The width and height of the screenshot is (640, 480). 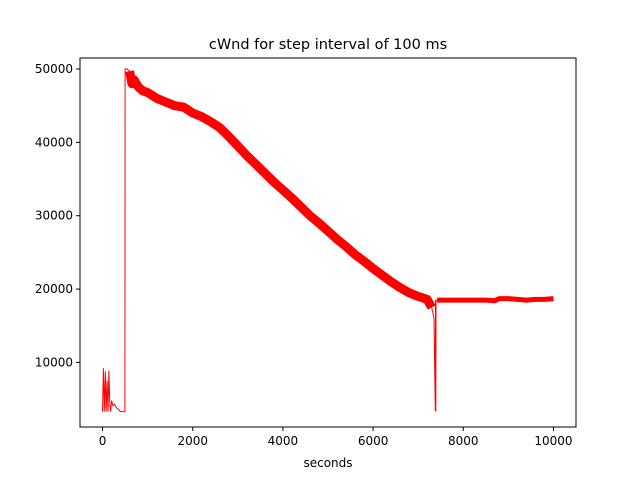 I want to click on x-axis-label: seconds, so click(x=327, y=463).